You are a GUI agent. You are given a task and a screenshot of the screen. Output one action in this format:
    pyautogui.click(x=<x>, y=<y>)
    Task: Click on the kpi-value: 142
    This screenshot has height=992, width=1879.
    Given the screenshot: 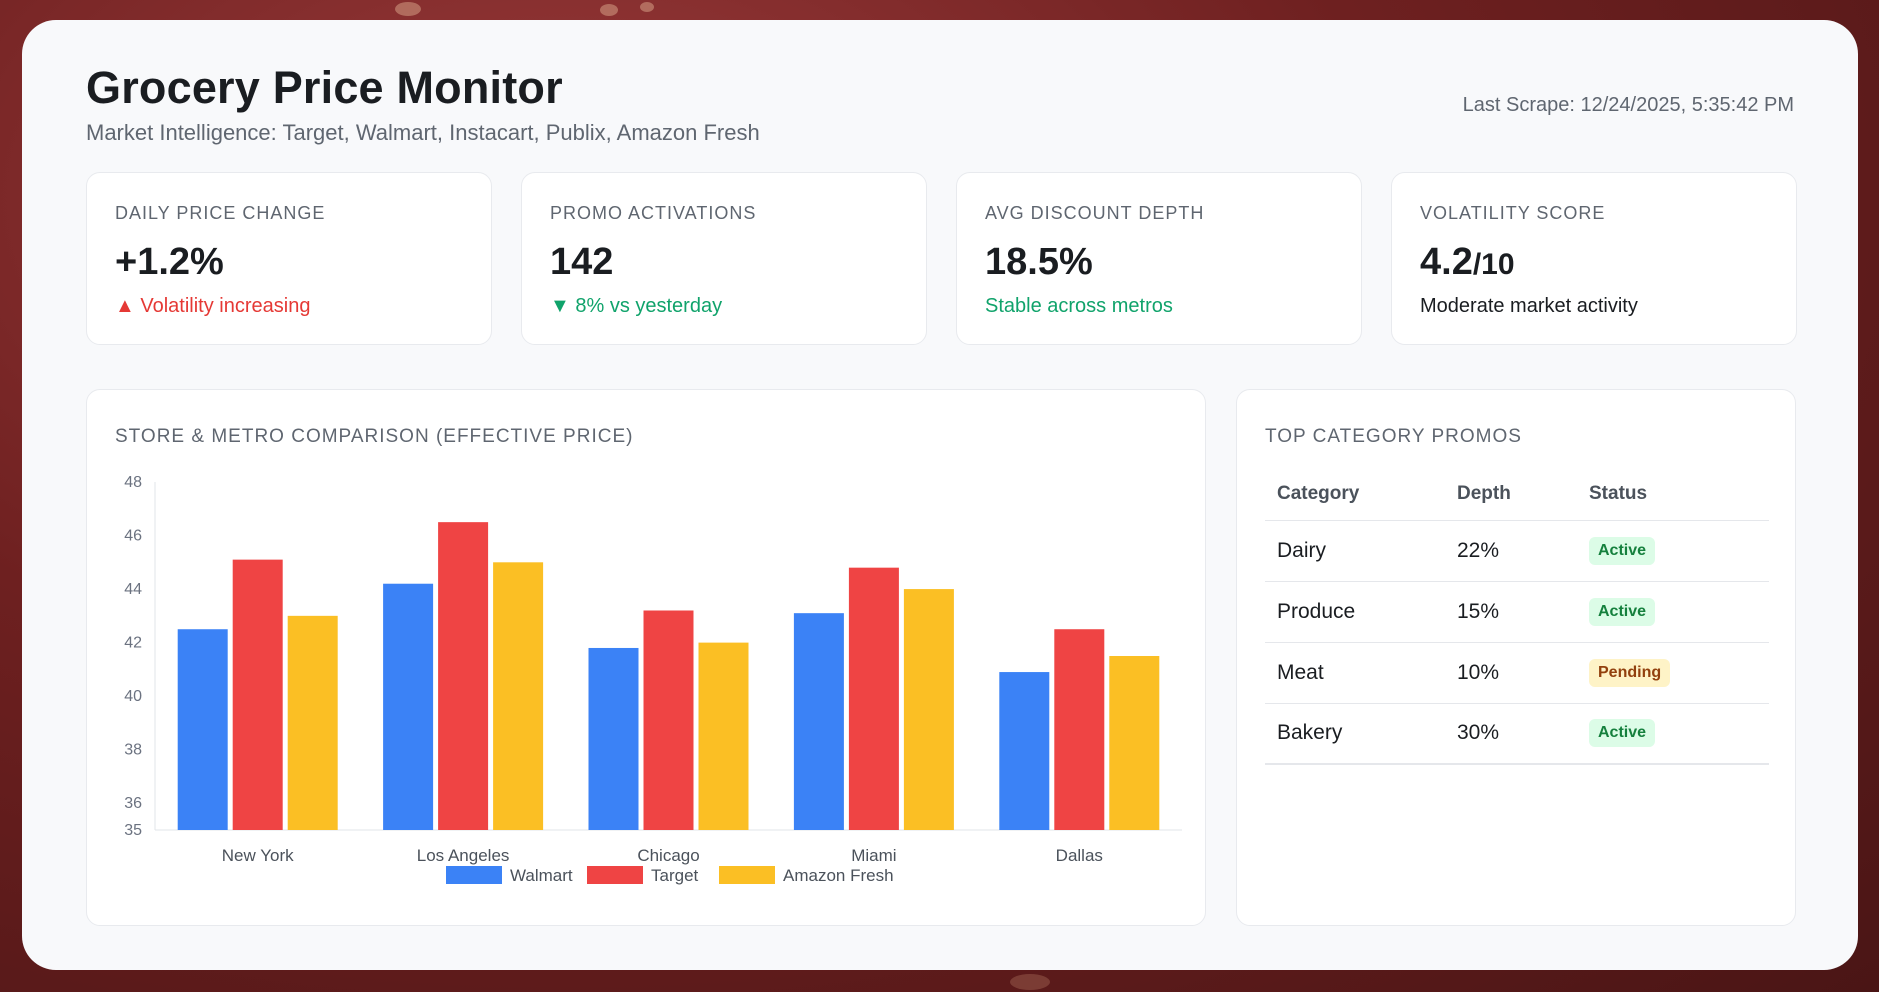 What is the action you would take?
    pyautogui.click(x=582, y=262)
    